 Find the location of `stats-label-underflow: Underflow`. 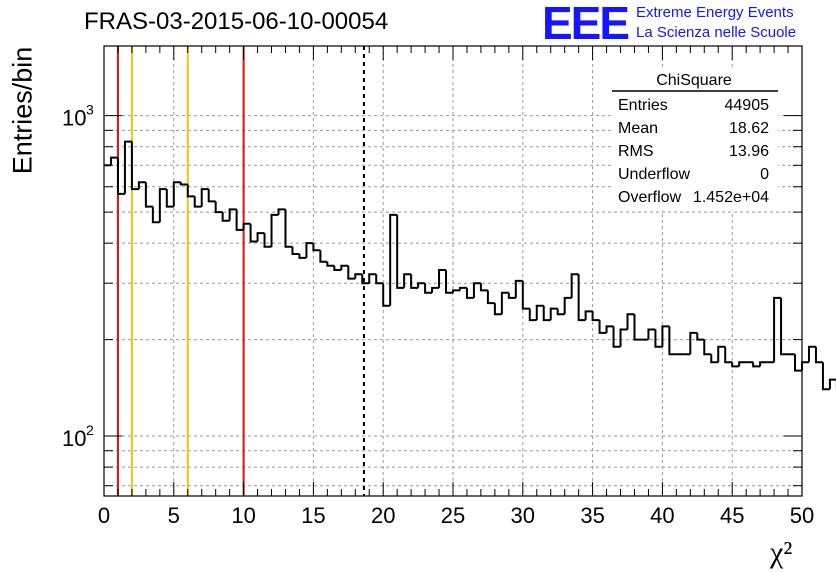

stats-label-underflow: Underflow is located at coordinates (654, 174).